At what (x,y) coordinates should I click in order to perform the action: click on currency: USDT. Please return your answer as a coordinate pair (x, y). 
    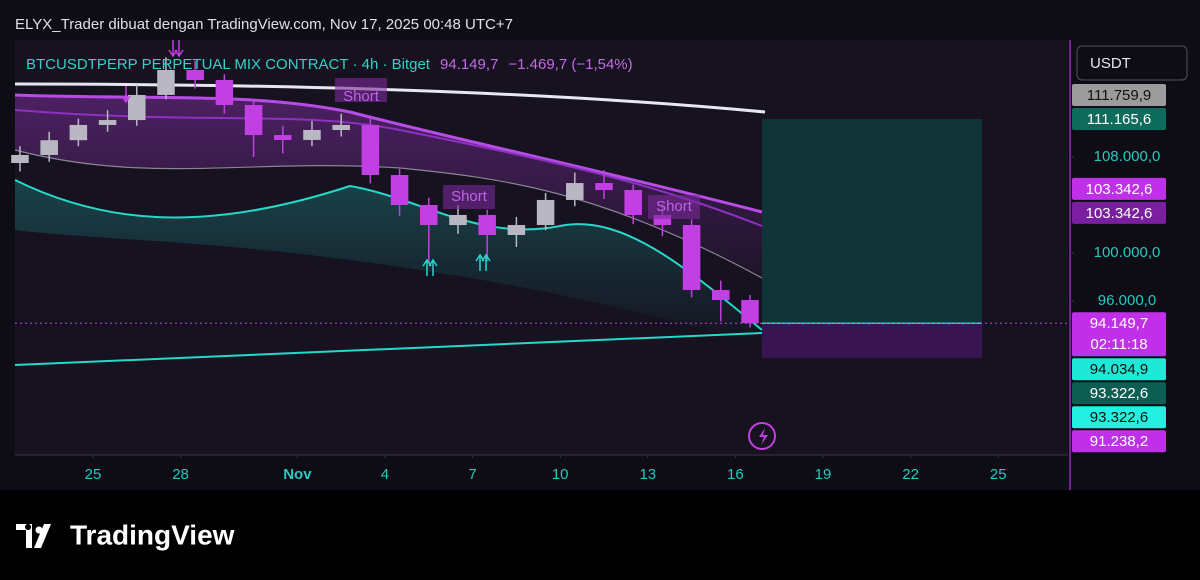
    Looking at the image, I should click on (1110, 63).